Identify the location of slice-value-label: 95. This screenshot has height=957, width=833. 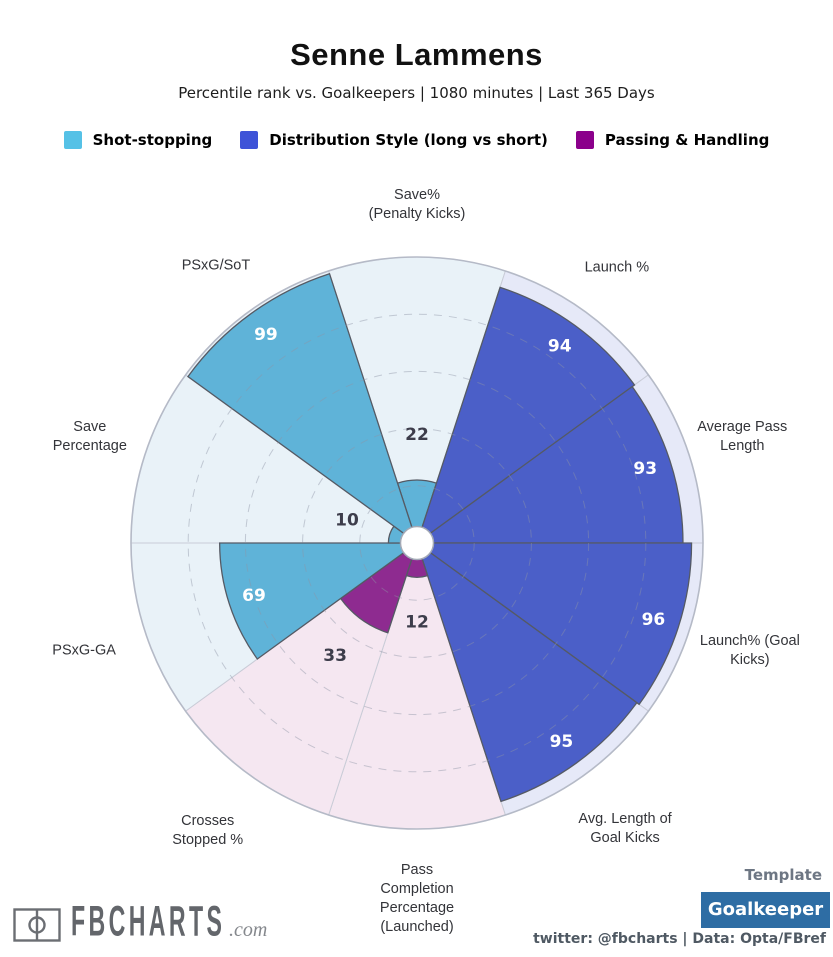
(562, 742).